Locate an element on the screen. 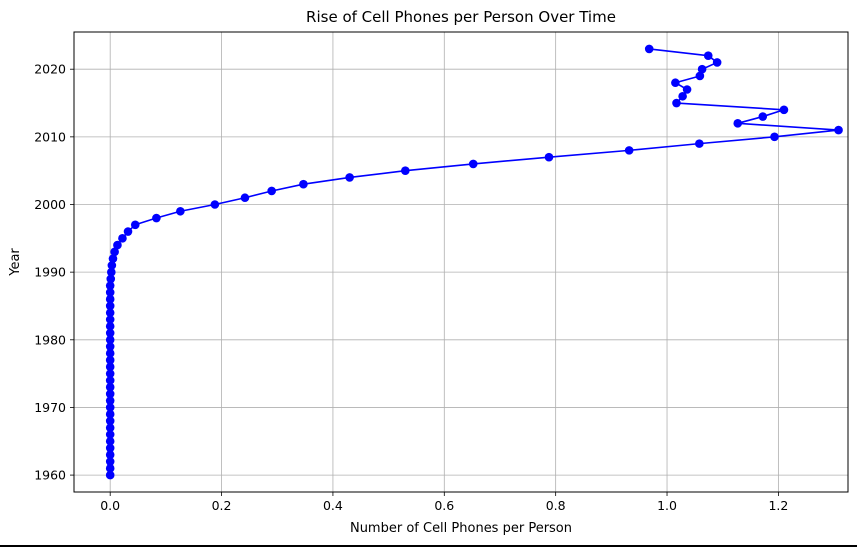  x-tick-label: 0.2 is located at coordinates (222, 505).